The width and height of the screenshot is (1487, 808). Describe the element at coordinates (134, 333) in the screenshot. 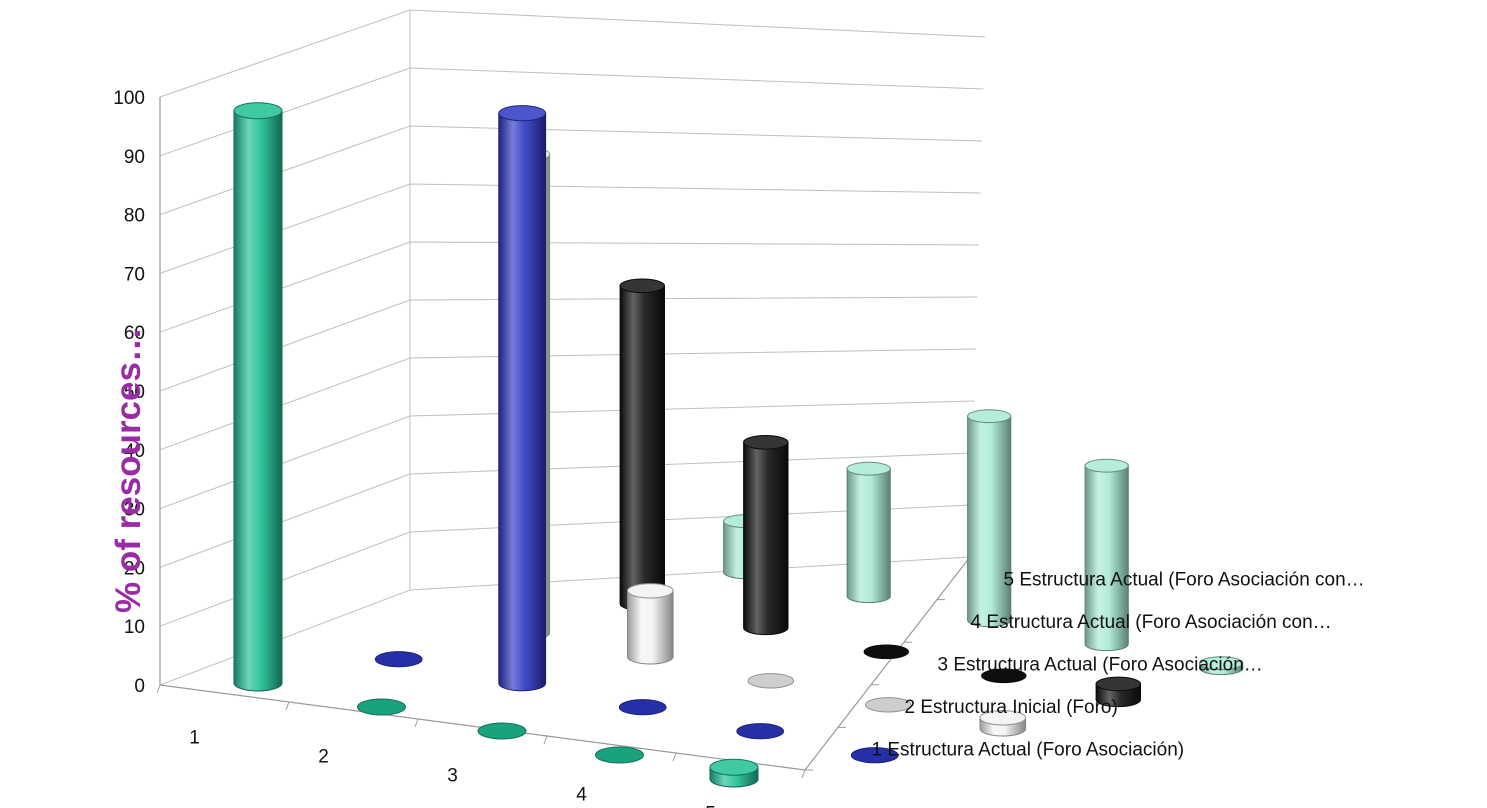

I see `y-tick-label: 60` at that location.